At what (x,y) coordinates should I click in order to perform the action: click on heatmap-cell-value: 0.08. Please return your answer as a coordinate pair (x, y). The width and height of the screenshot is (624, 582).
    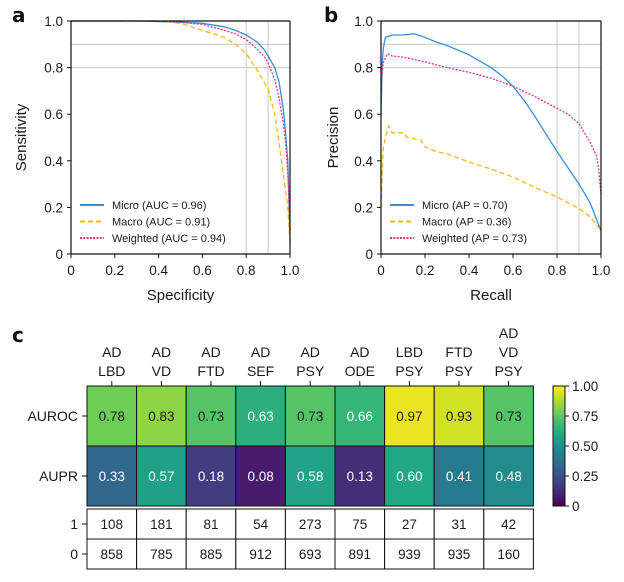
    Looking at the image, I should click on (260, 476).